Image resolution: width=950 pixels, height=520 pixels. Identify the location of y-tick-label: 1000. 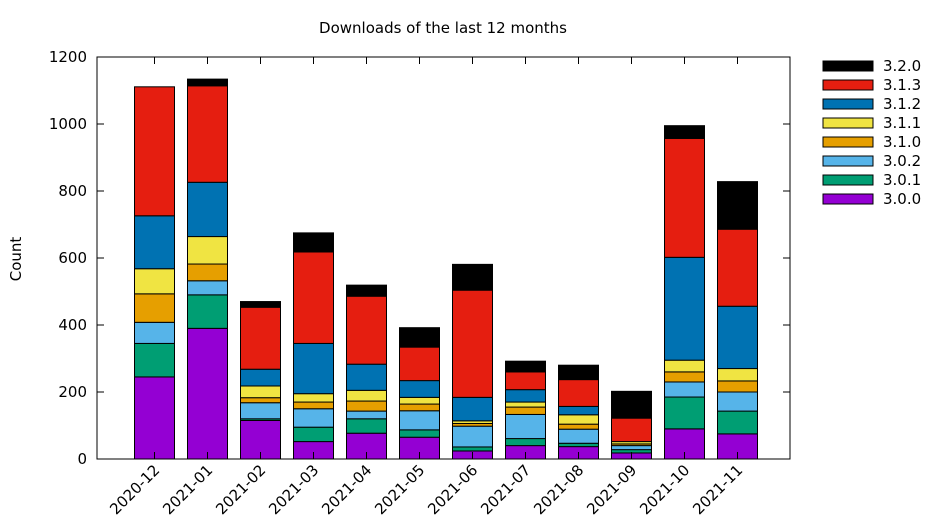
(68, 124).